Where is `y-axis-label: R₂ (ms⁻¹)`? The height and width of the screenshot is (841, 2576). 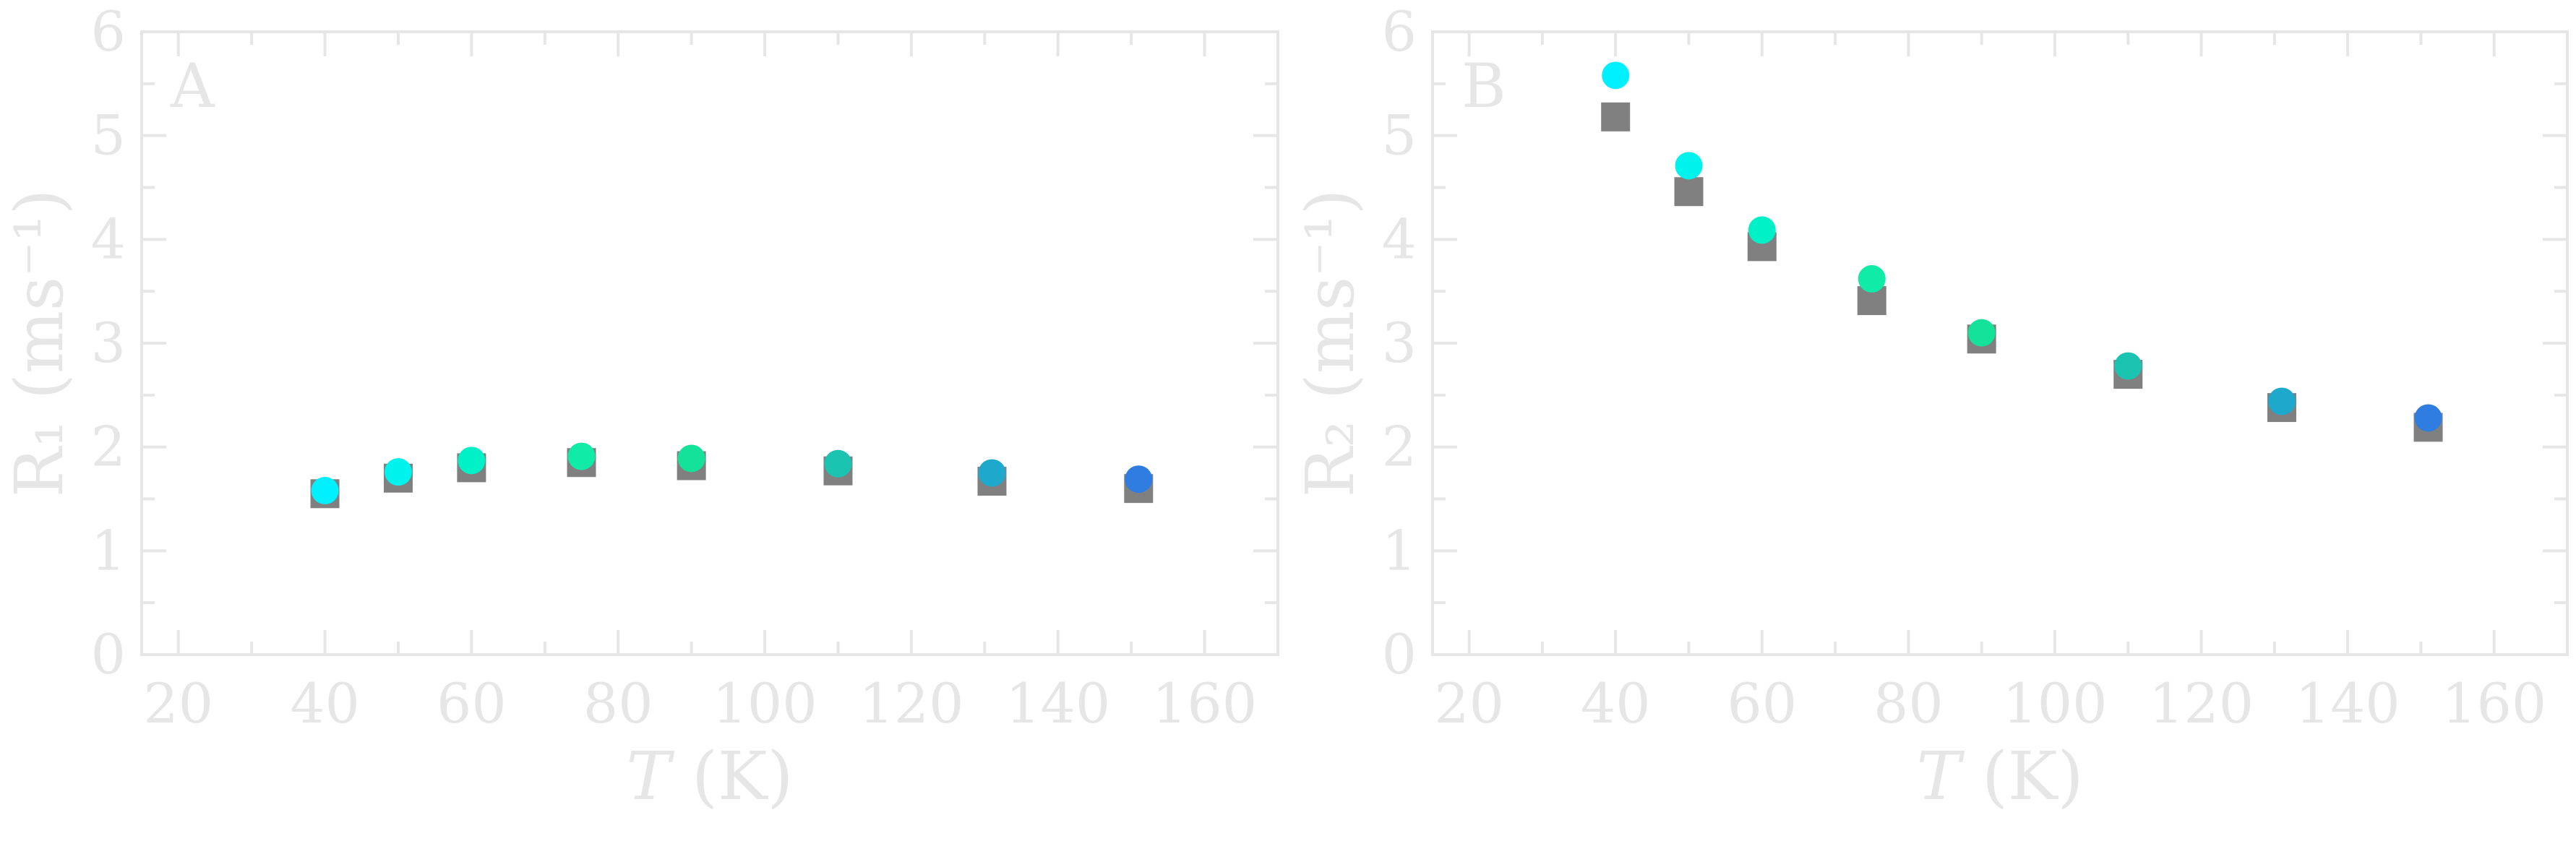 y-axis-label: R₂ (ms⁻¹) is located at coordinates (1330, 343).